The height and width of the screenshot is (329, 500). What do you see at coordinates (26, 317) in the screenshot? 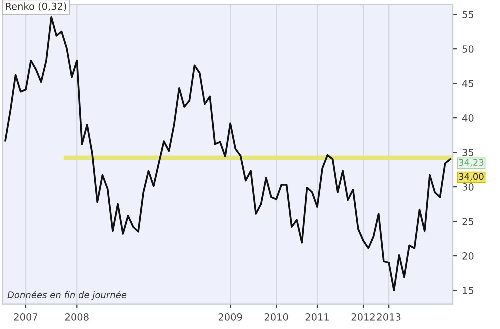
I see `x-tick-label: 2007` at bounding box center [26, 317].